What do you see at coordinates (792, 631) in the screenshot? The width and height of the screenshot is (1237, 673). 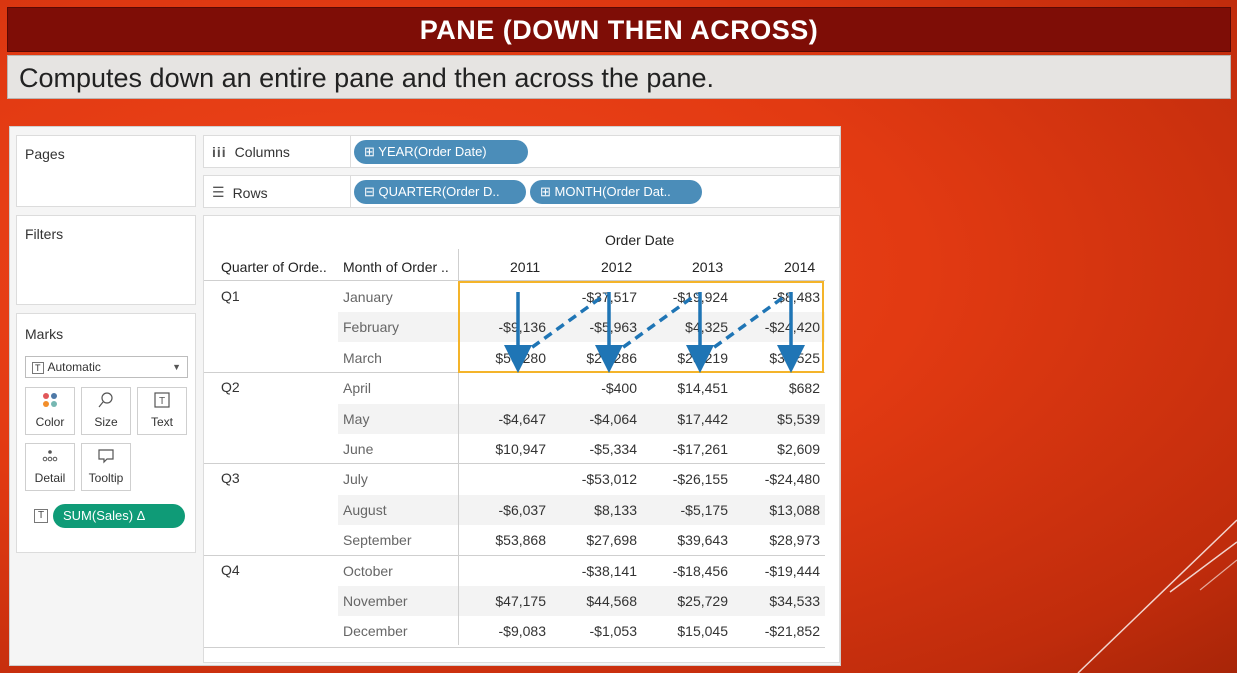 I see `table-cell: -$21,852` at bounding box center [792, 631].